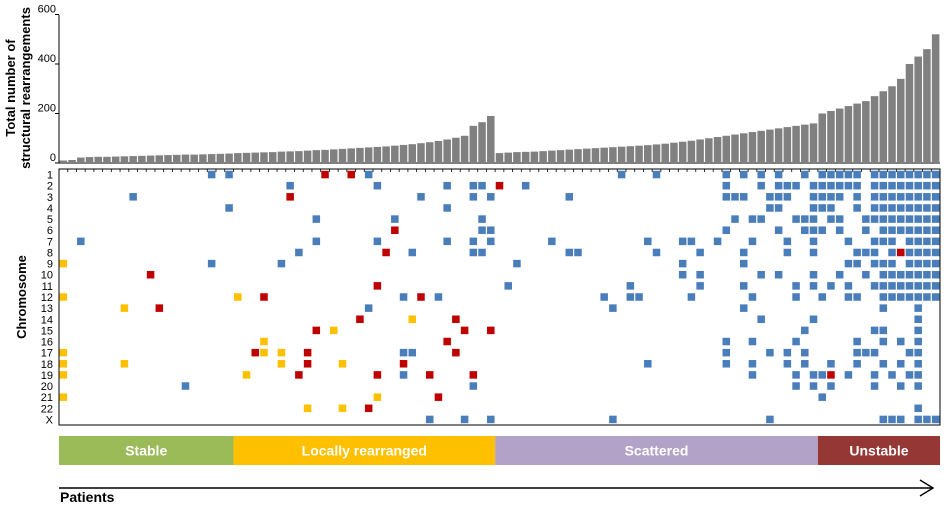 The height and width of the screenshot is (508, 946). What do you see at coordinates (50, 187) in the screenshot?
I see `chromosome-label: 2` at bounding box center [50, 187].